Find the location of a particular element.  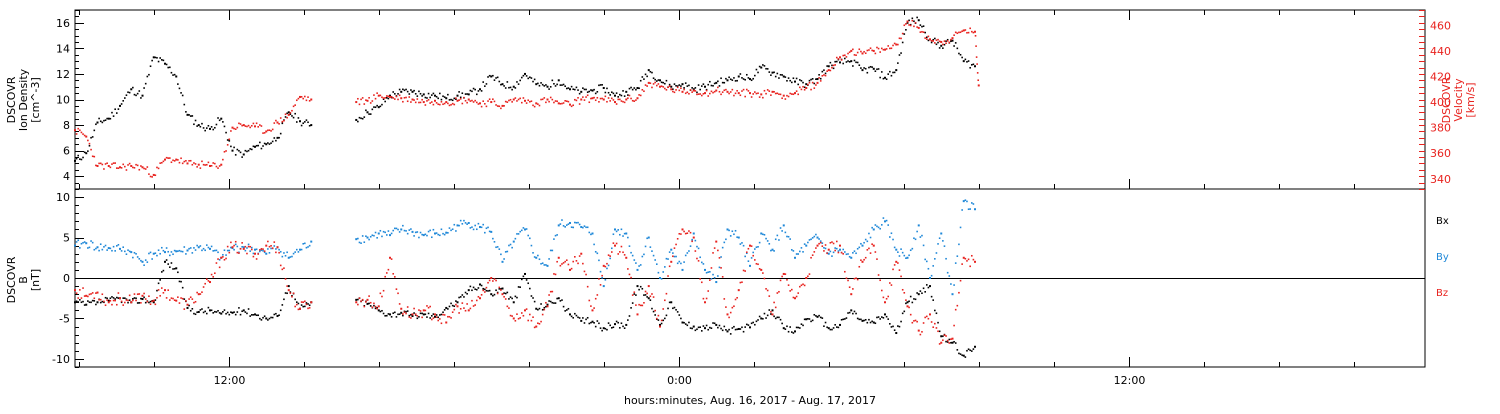

x-tick-label: 0:00 is located at coordinates (679, 380).